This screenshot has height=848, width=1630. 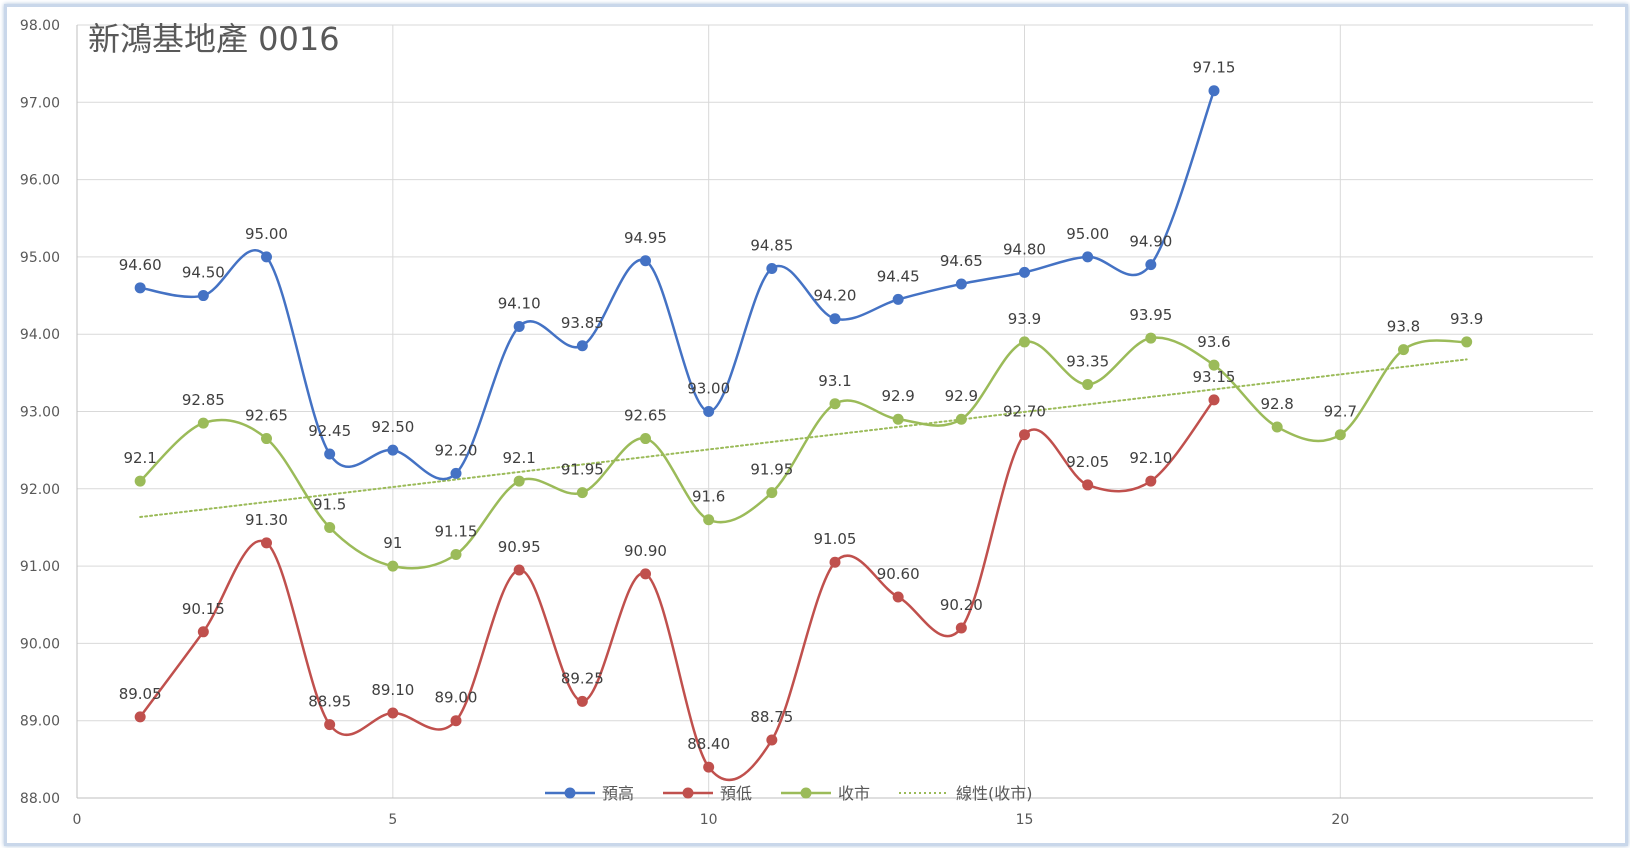 I want to click on series-3-data-label: 92.85, so click(x=203, y=400).